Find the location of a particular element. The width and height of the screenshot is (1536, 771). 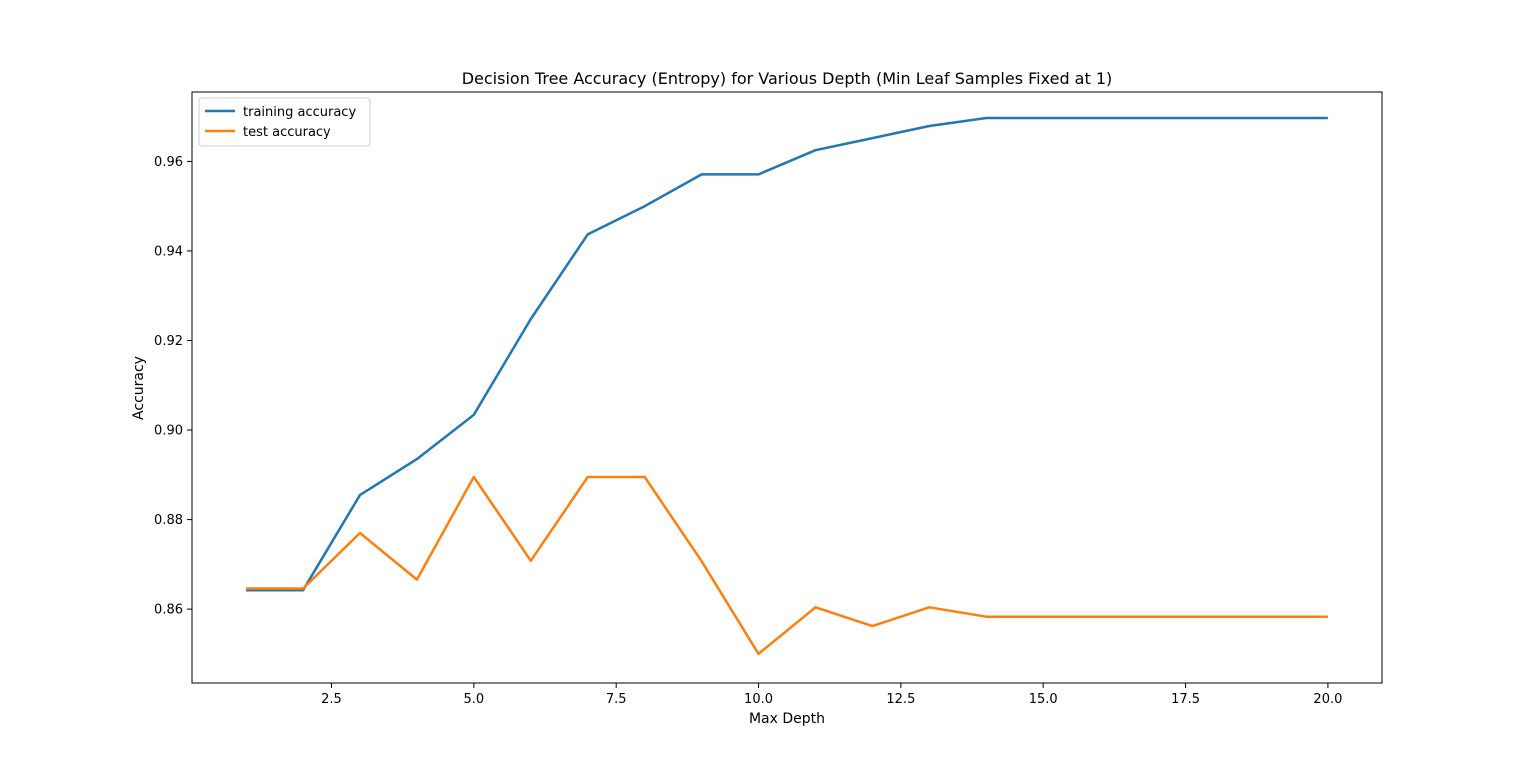

y-axis-label: Accuracy is located at coordinates (139, 388).